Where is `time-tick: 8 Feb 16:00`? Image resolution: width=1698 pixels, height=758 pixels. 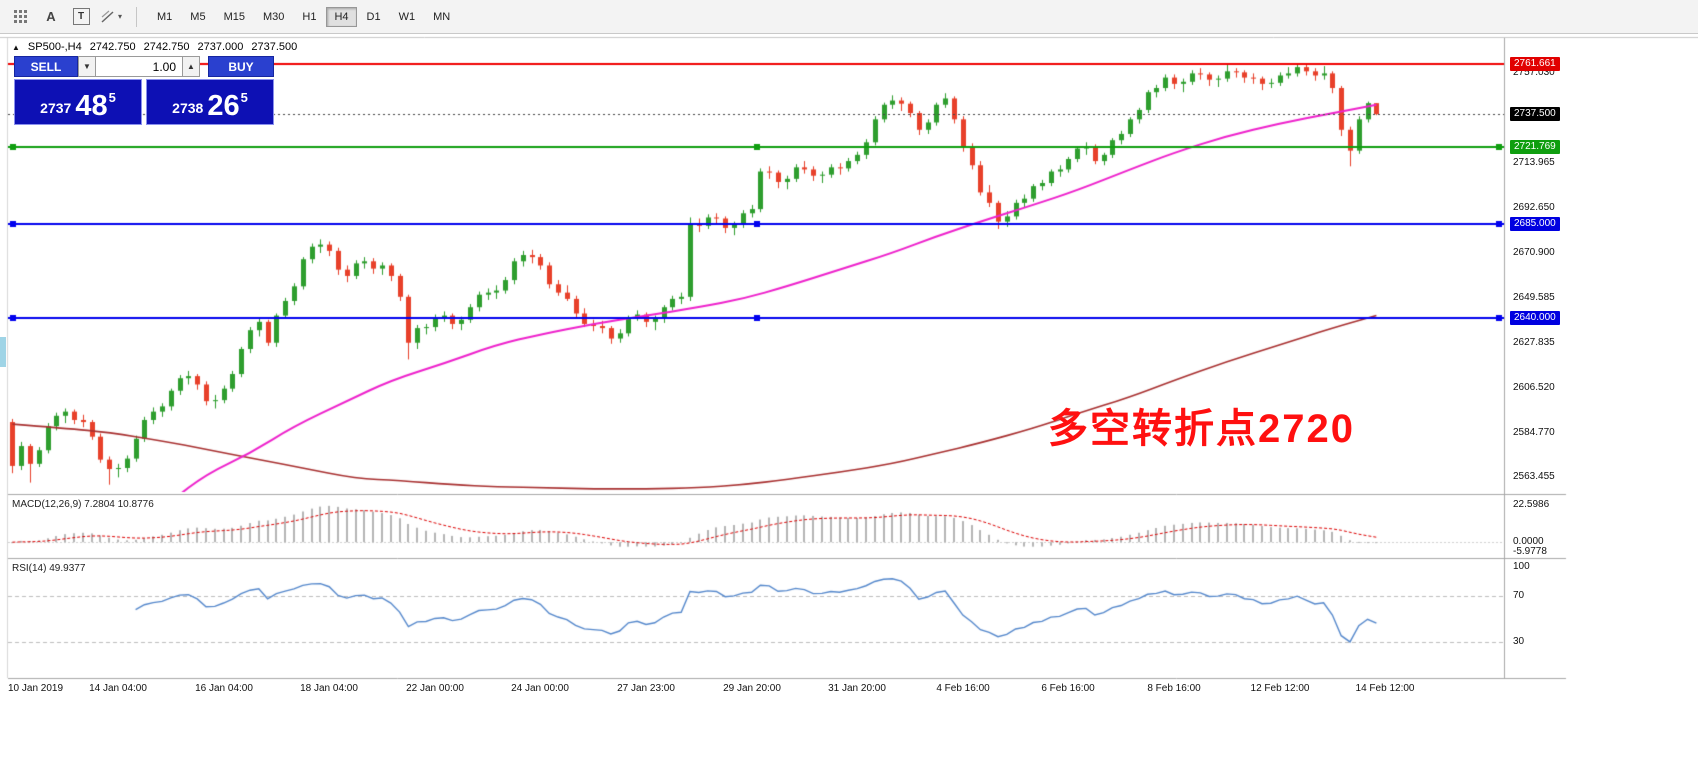 time-tick: 8 Feb 16:00 is located at coordinates (1174, 688).